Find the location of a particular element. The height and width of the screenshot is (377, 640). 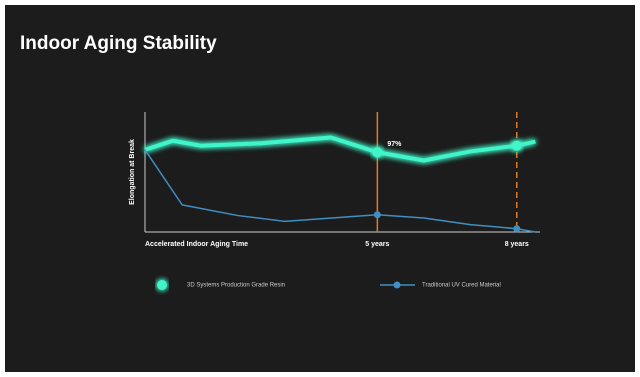

legend-label: 3D Systems Production Grade Resin is located at coordinates (236, 286).